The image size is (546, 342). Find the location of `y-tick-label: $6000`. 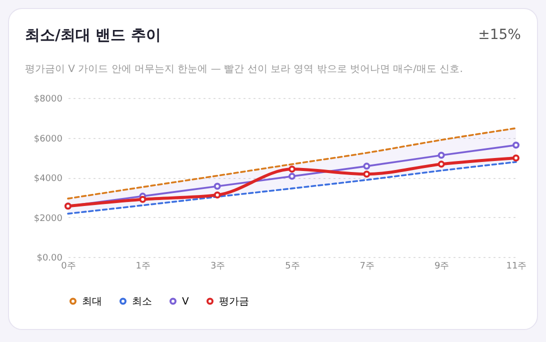

y-tick-label: $6000 is located at coordinates (48, 139).